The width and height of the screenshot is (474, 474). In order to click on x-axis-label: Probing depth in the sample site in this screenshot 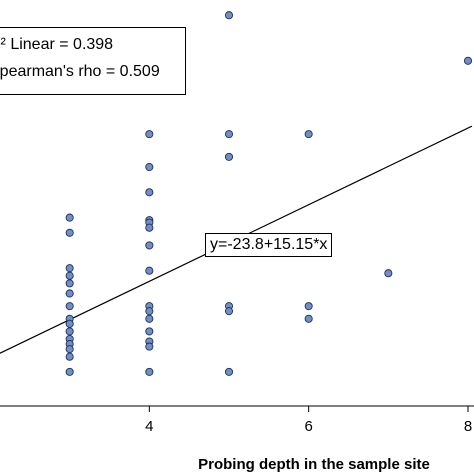, I will do `click(237, 464)`.